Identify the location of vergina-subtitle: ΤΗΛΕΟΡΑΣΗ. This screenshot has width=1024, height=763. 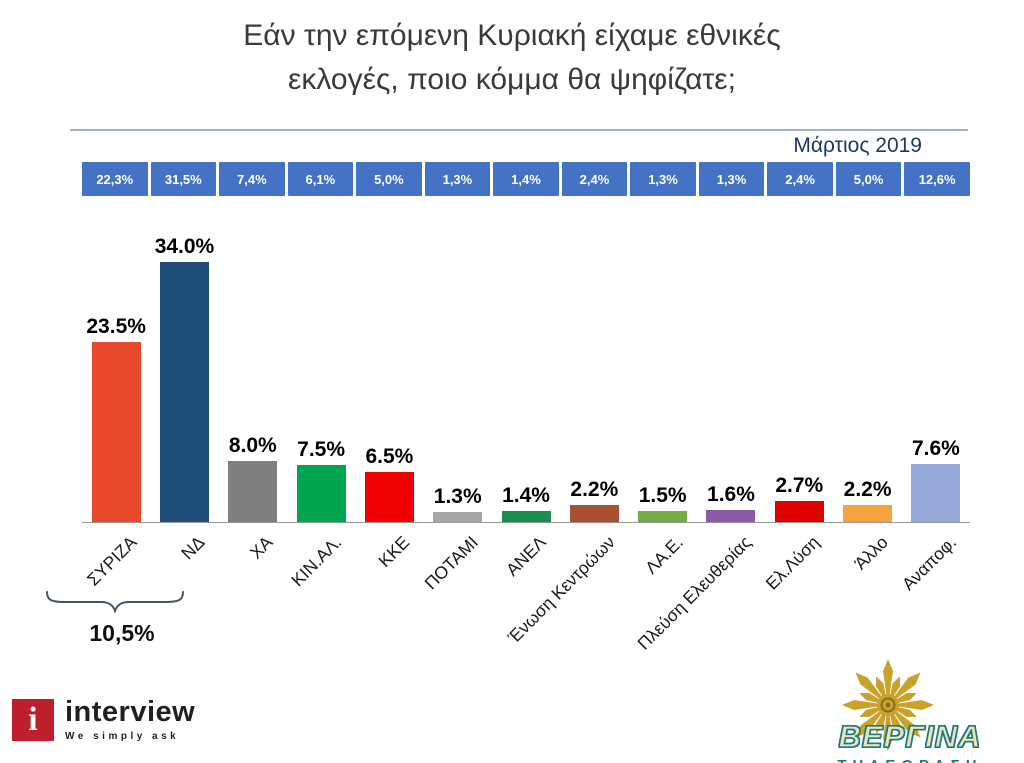
(909, 760).